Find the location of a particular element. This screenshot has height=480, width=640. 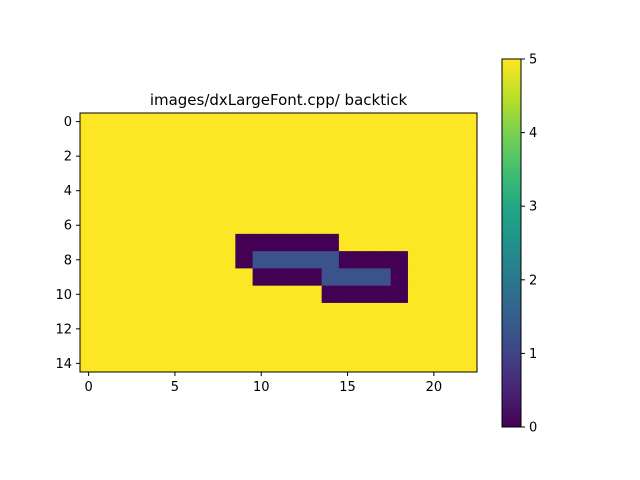

y-tick-label: 0 is located at coordinates (68, 122).